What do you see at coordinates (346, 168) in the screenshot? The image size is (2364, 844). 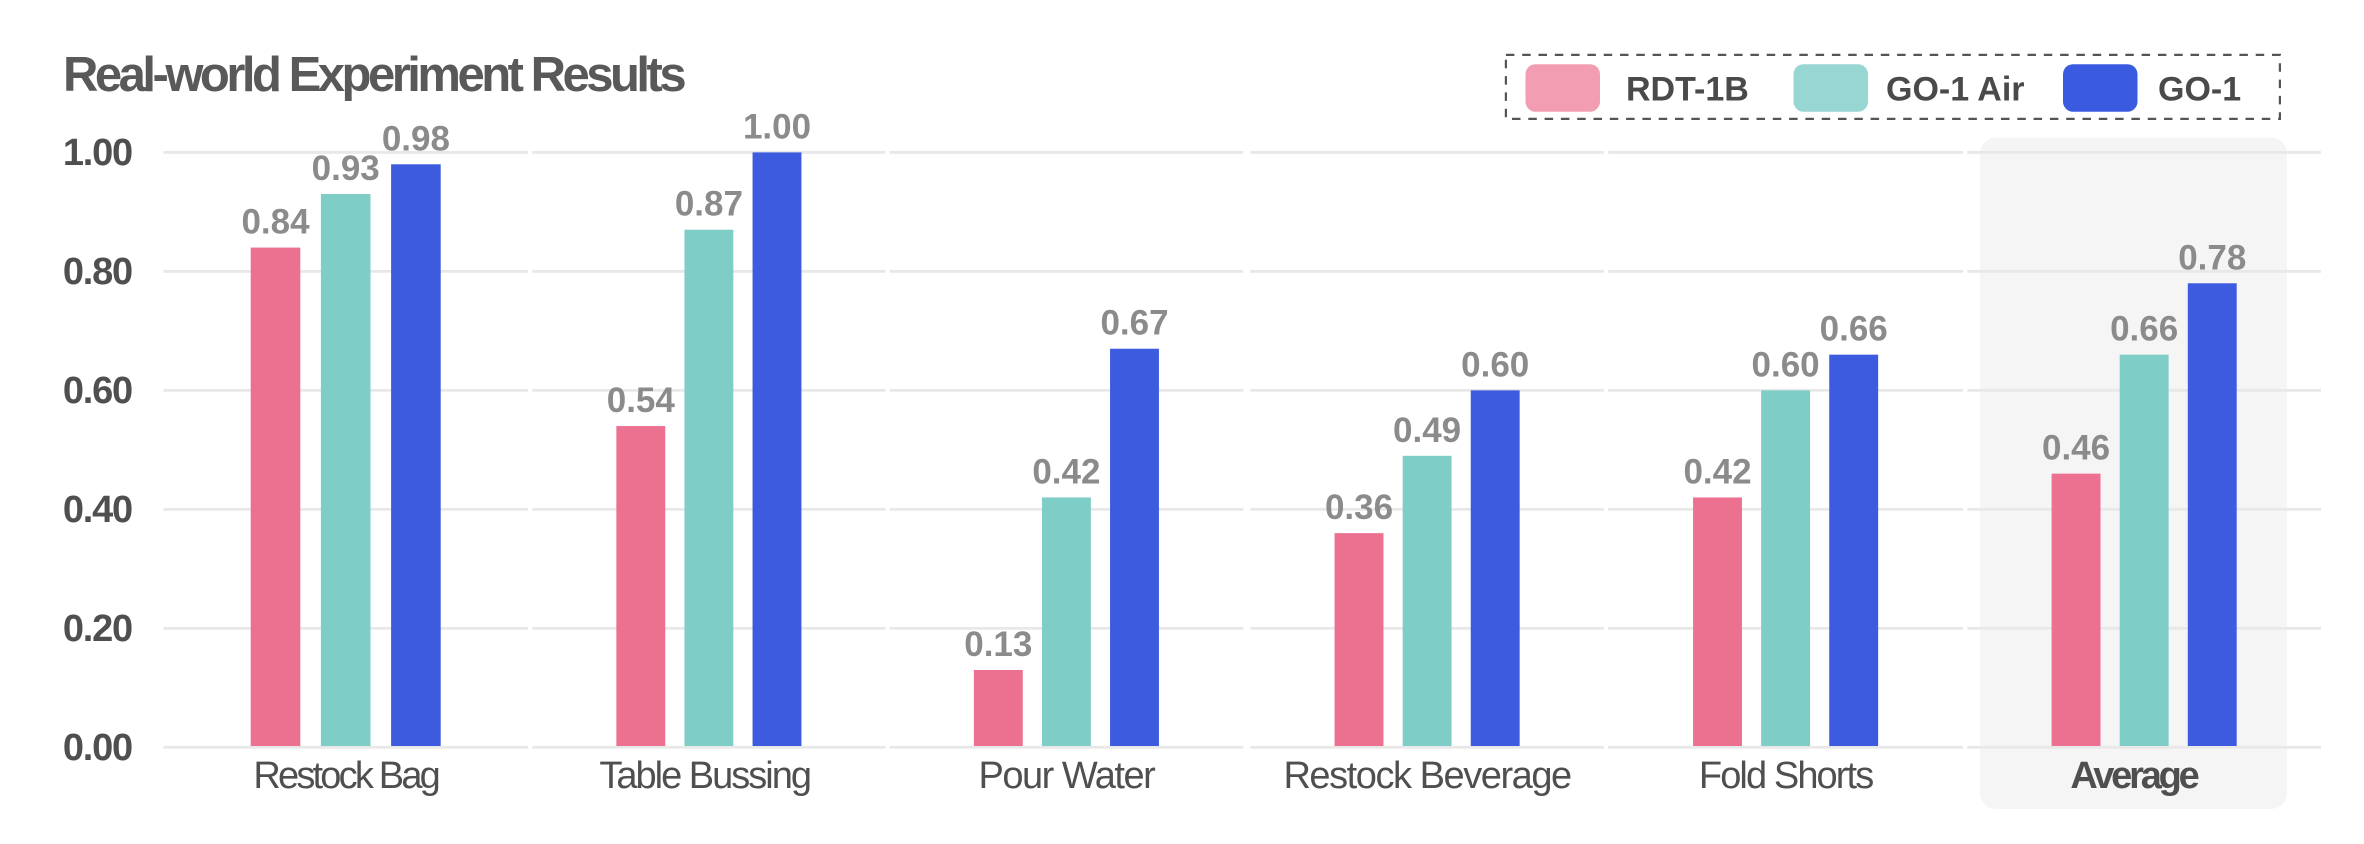 I see `svg-text: 0.93` at bounding box center [346, 168].